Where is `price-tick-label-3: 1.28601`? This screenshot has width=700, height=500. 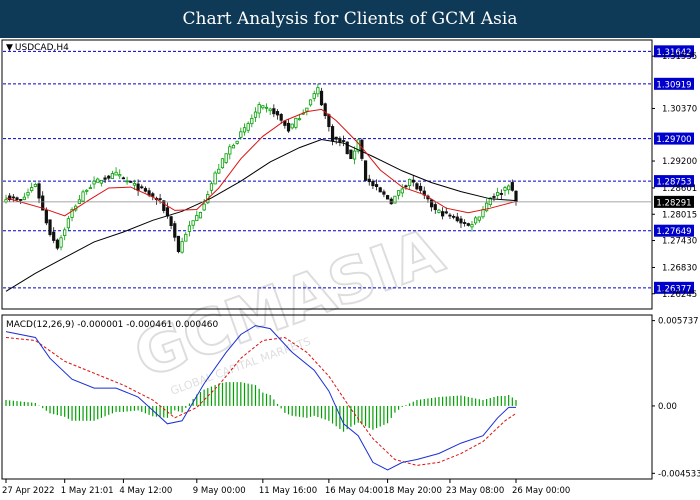
price-tick-label-3: 1.28601 is located at coordinates (679, 189).